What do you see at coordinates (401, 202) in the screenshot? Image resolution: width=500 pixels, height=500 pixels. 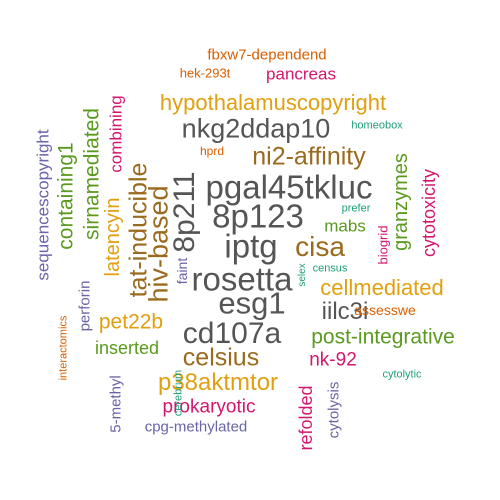 I see `word-granzymes: granzymes` at bounding box center [401, 202].